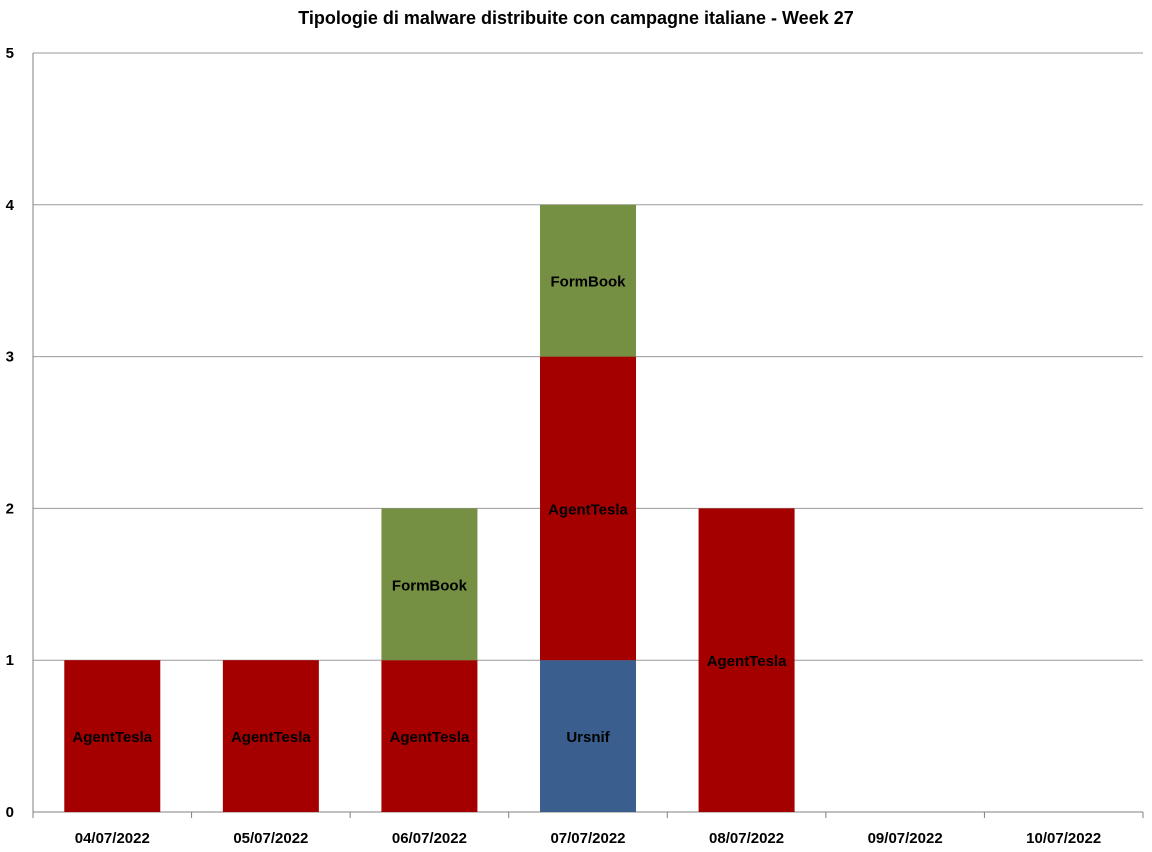  What do you see at coordinates (10, 660) in the screenshot?
I see `y-tick-label: 1` at bounding box center [10, 660].